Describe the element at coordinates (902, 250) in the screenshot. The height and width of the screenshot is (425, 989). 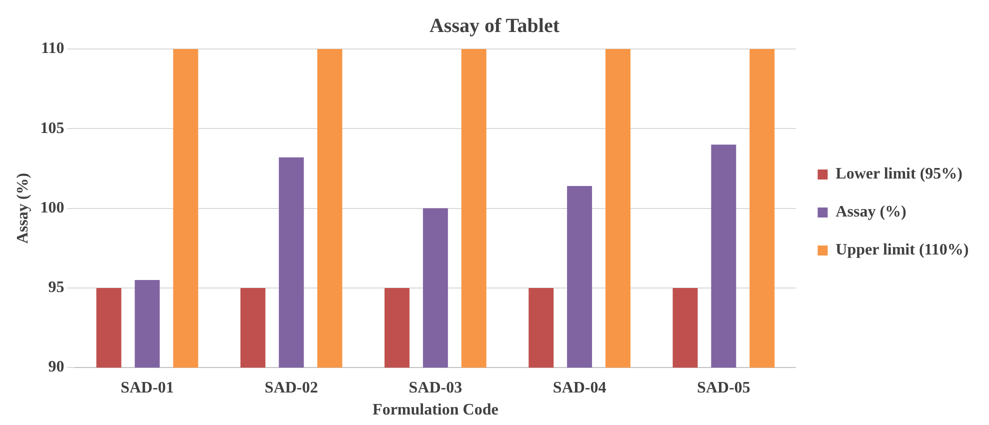
I see `legend-label: Upper limit (110%)` at that location.